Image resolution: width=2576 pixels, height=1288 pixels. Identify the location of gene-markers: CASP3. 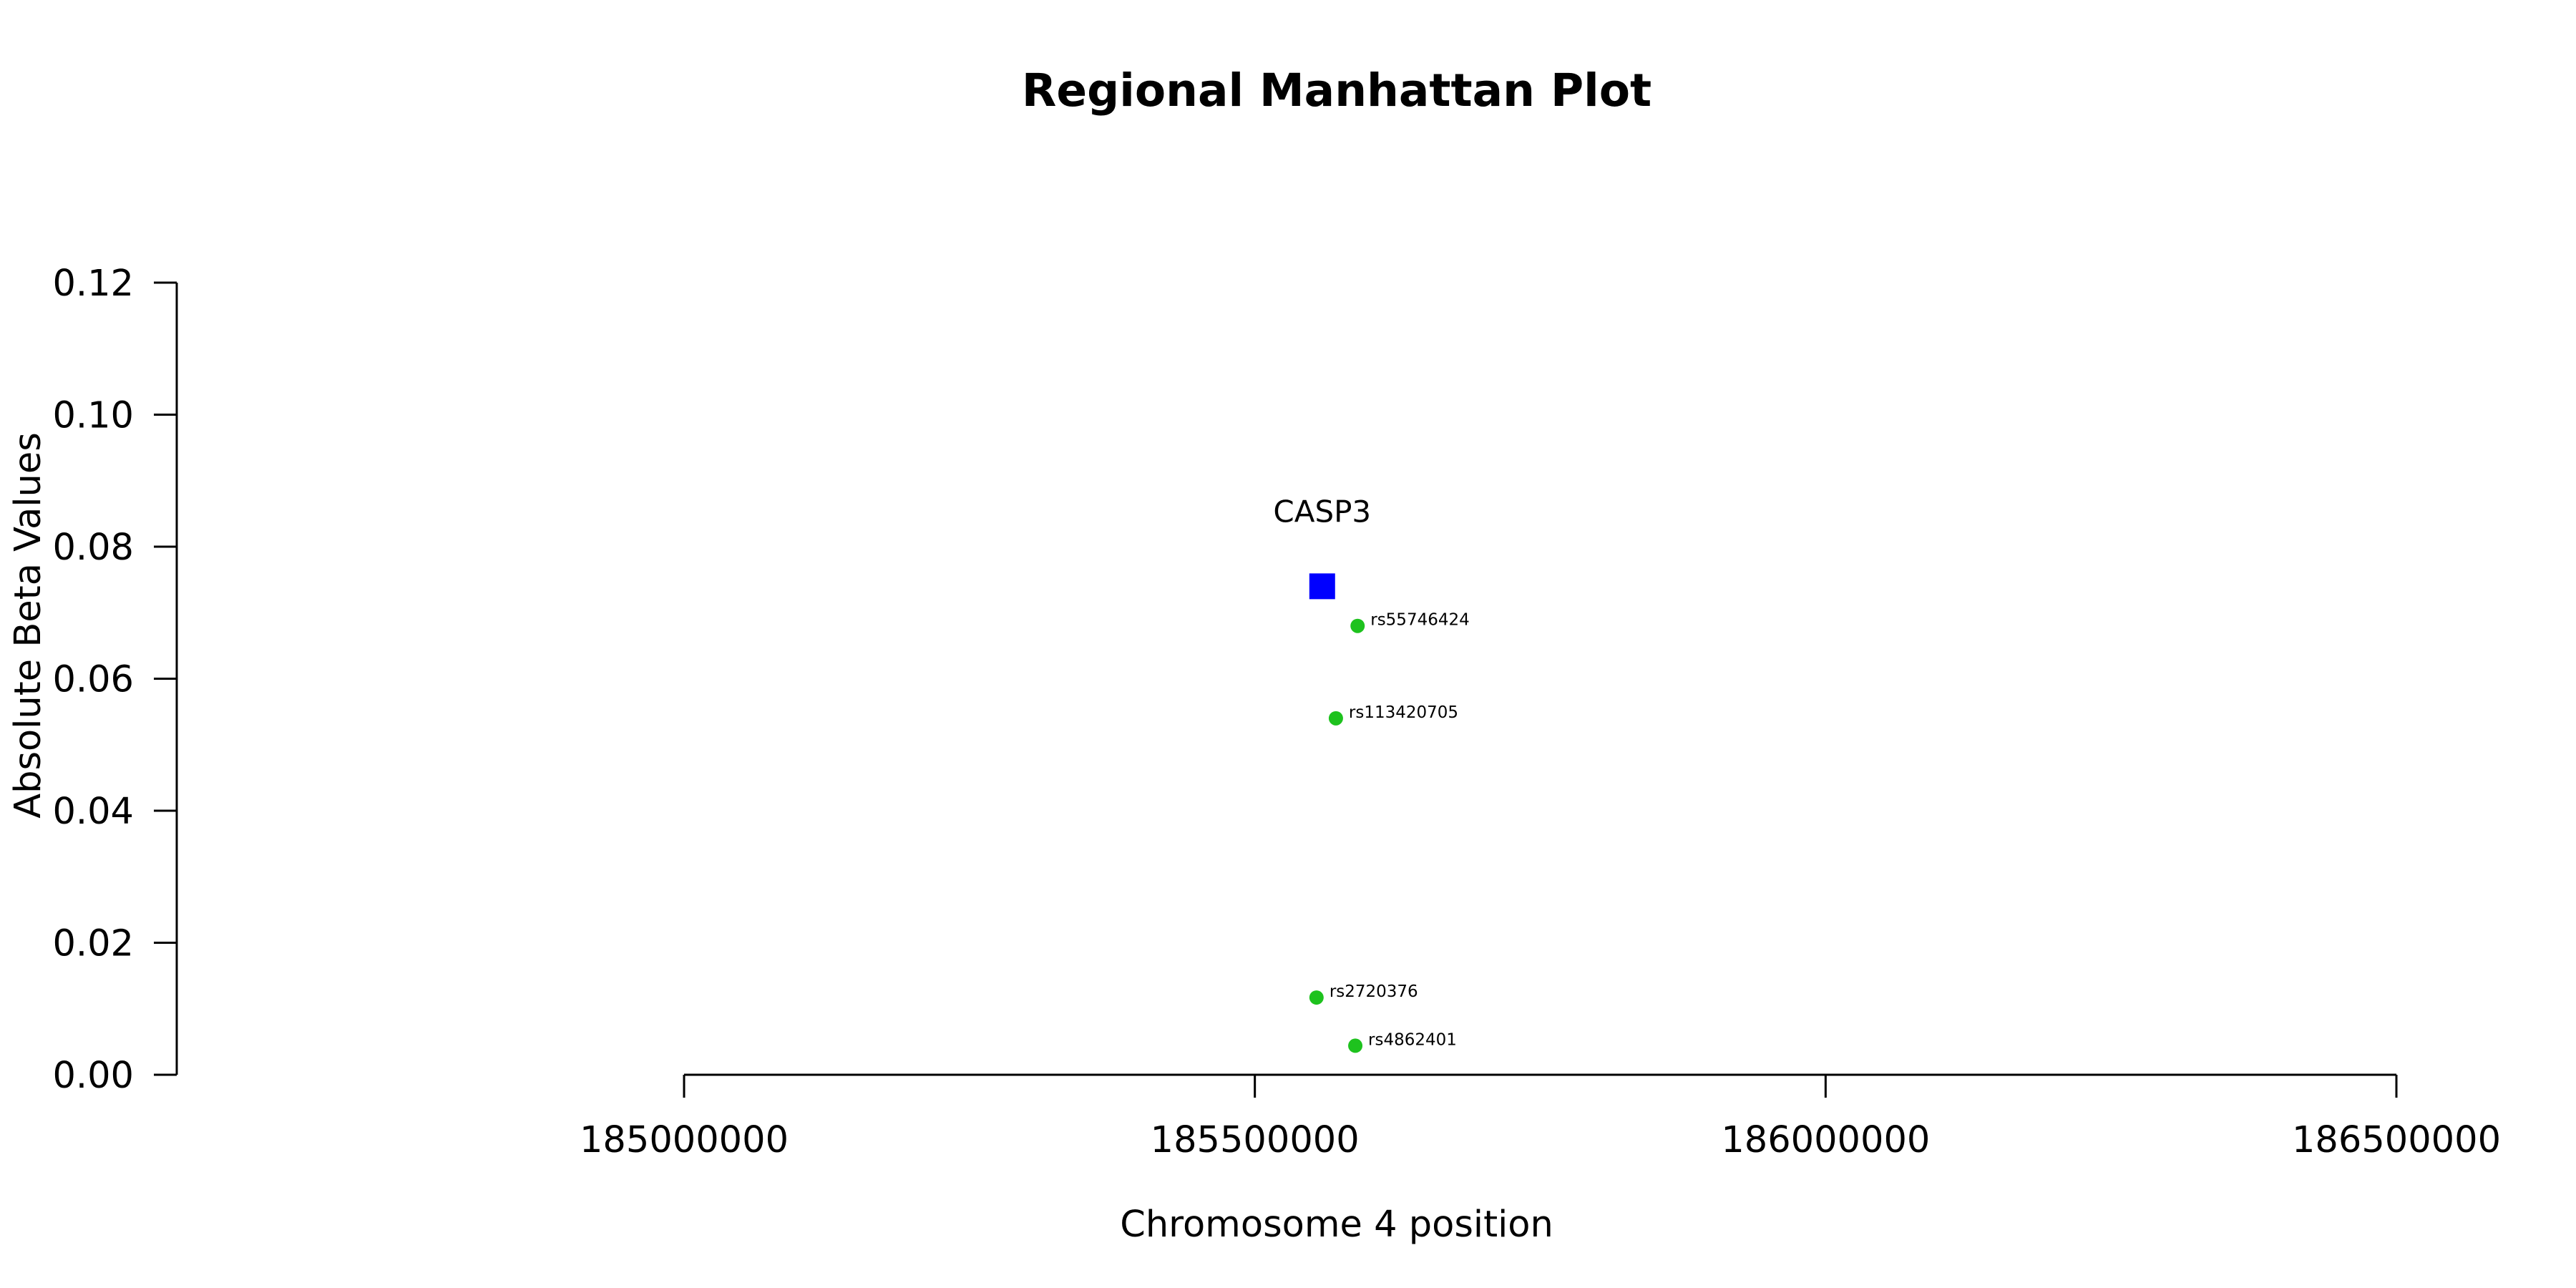
(1322, 547).